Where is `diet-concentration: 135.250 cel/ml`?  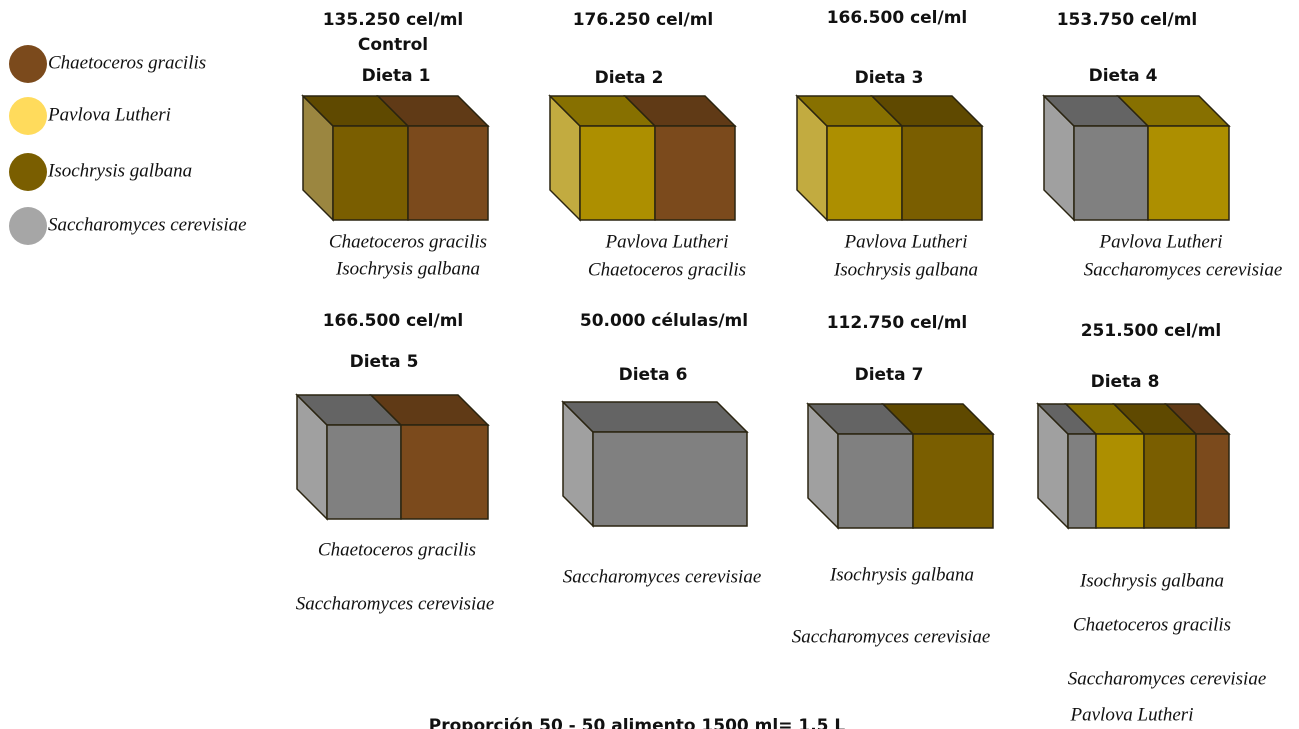
diet-concentration: 135.250 cel/ml is located at coordinates (393, 20).